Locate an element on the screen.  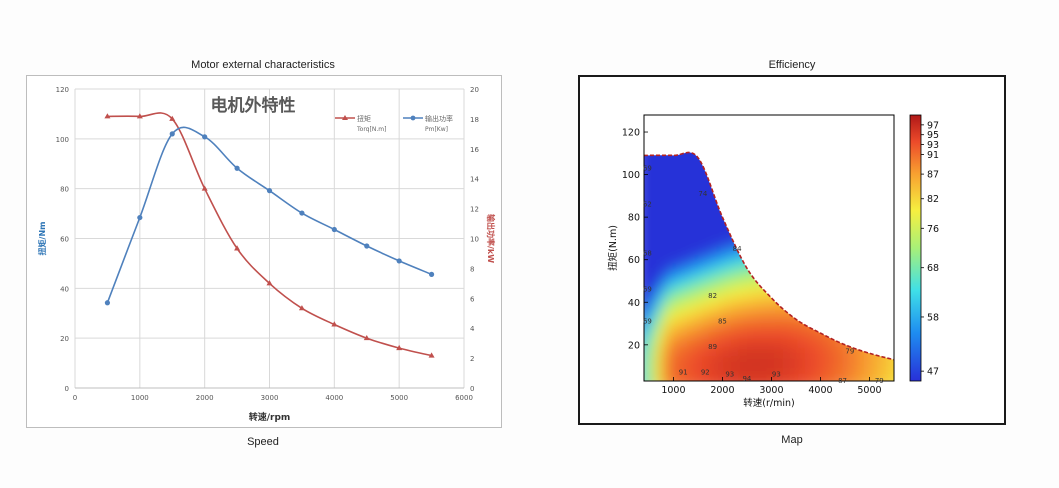
y2-tick-label: 4 is located at coordinates (472, 329).